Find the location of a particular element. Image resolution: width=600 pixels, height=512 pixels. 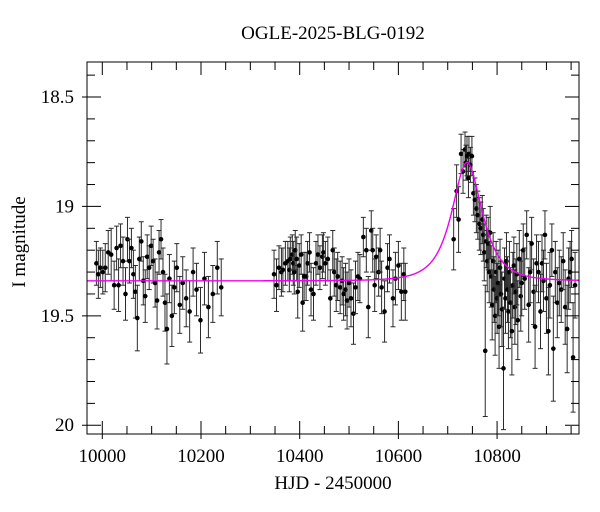

x-tick-label: 10200 is located at coordinates (201, 456).